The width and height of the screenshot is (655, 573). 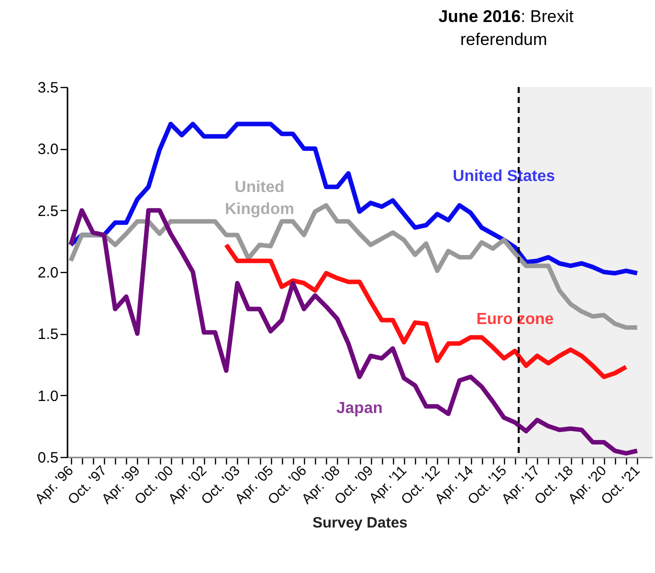 What do you see at coordinates (359, 408) in the screenshot?
I see `series-label: Japan` at bounding box center [359, 408].